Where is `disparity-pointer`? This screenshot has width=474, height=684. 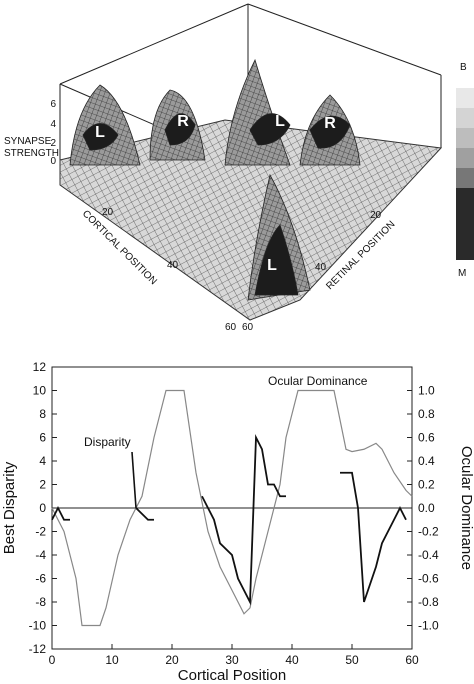 disparity-pointer is located at coordinates (134, 480).